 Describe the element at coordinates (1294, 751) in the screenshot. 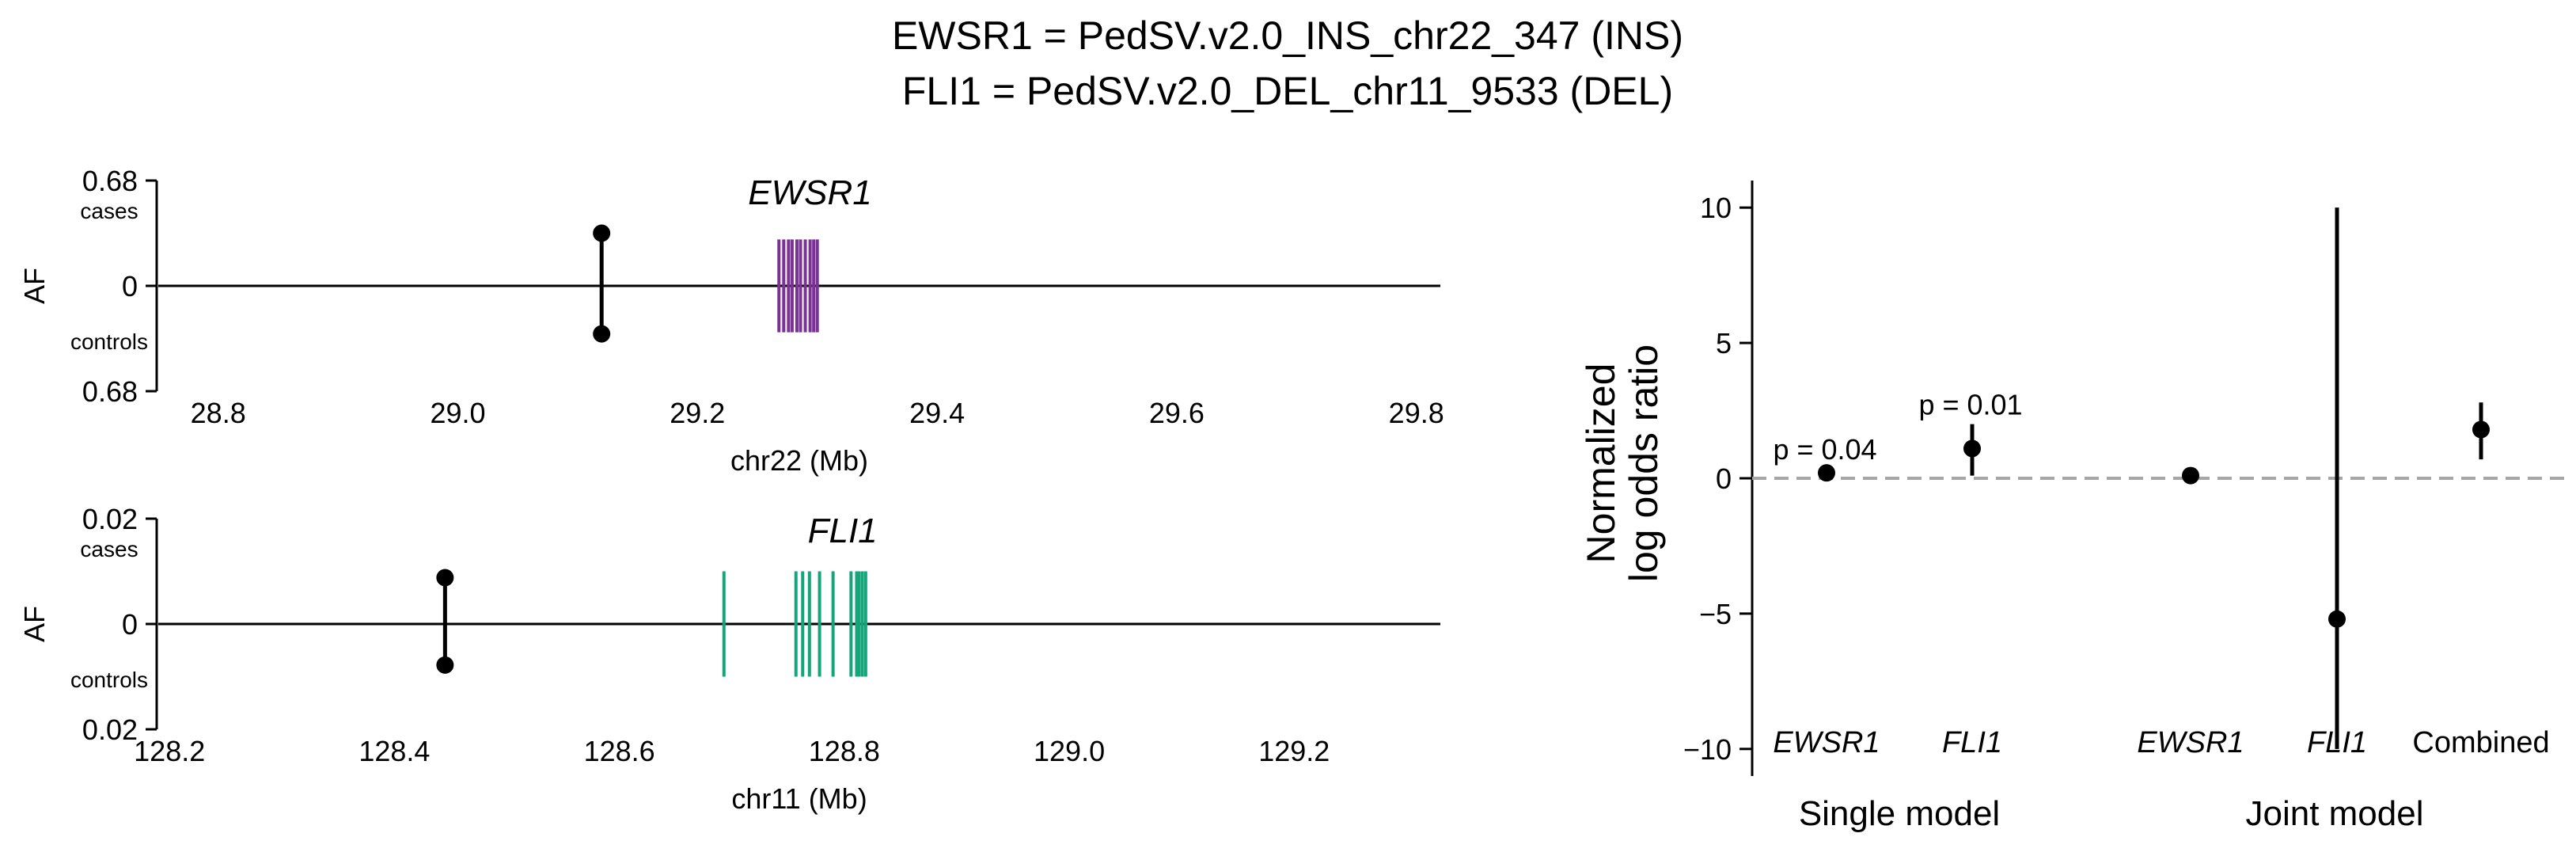

I see `x-tick-label: 129.2` at that location.